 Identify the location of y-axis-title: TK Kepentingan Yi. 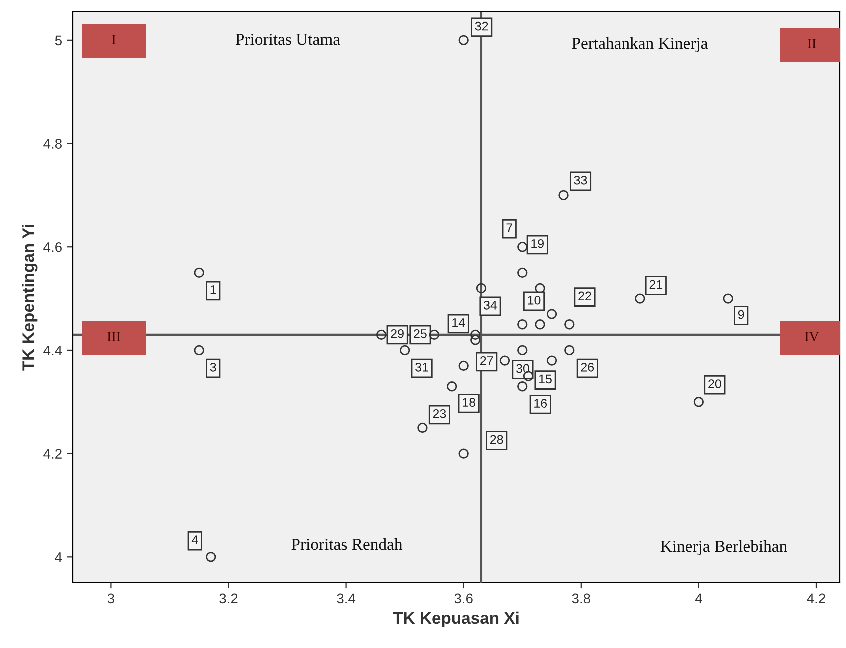
(30, 298).